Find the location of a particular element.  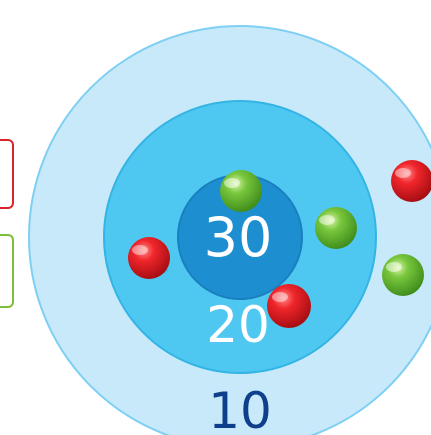

green-ball-box is located at coordinates (7, 271).